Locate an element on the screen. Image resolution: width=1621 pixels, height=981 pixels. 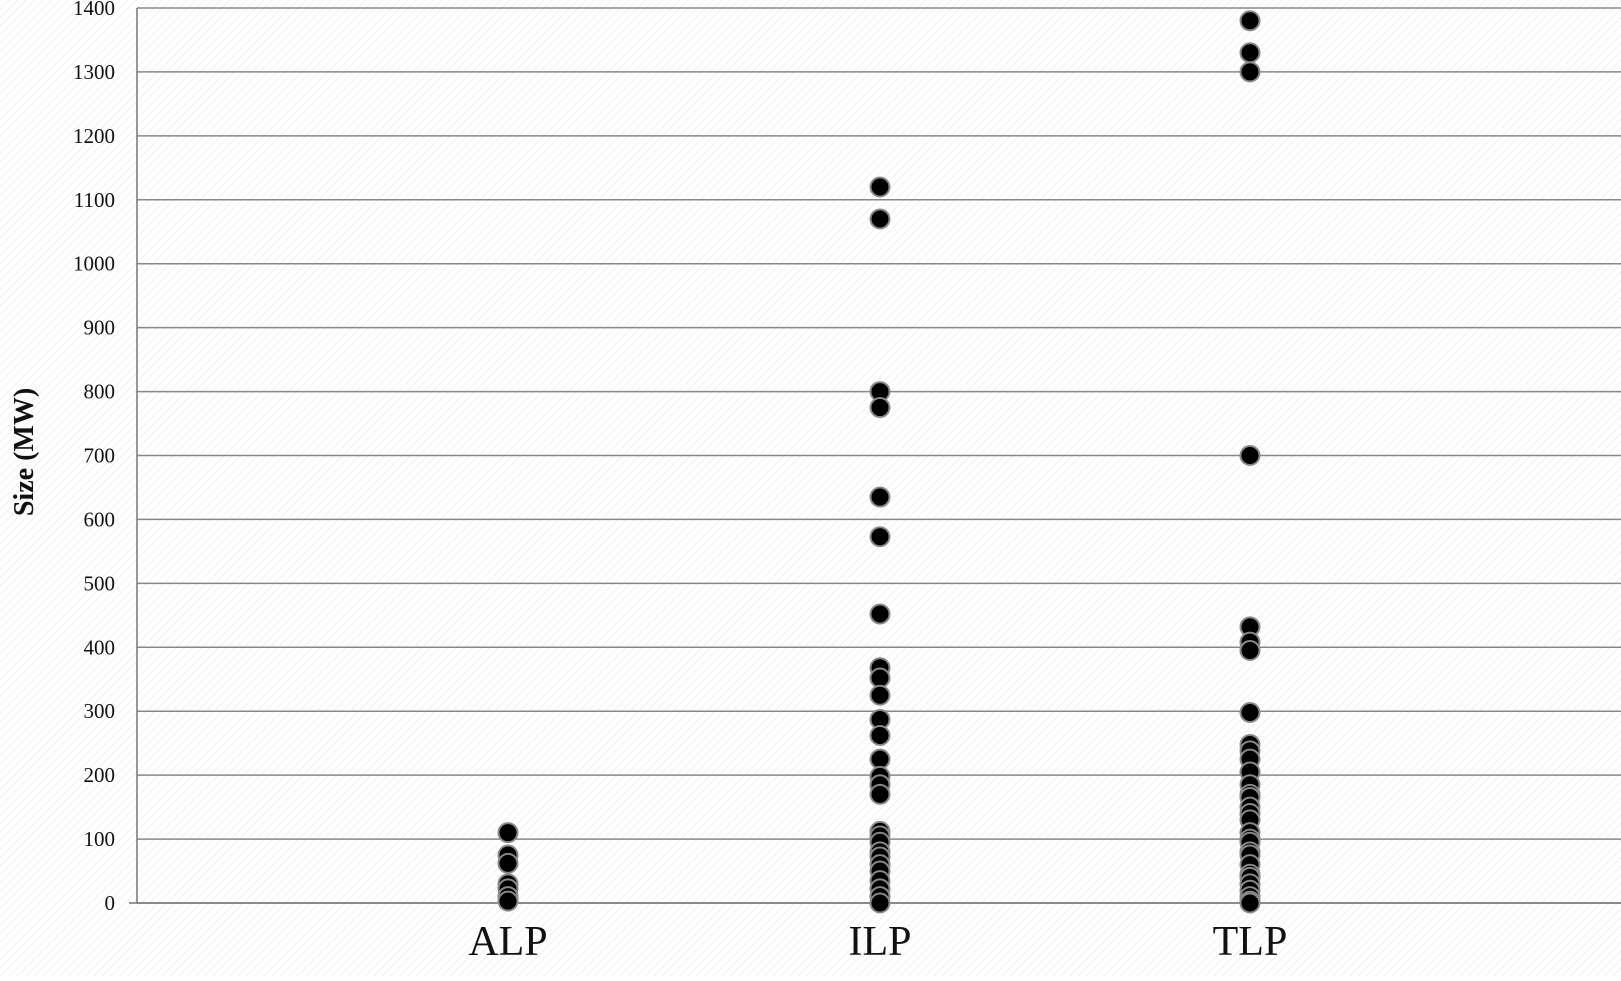
y-tick-label: 1100 is located at coordinates (94, 200).